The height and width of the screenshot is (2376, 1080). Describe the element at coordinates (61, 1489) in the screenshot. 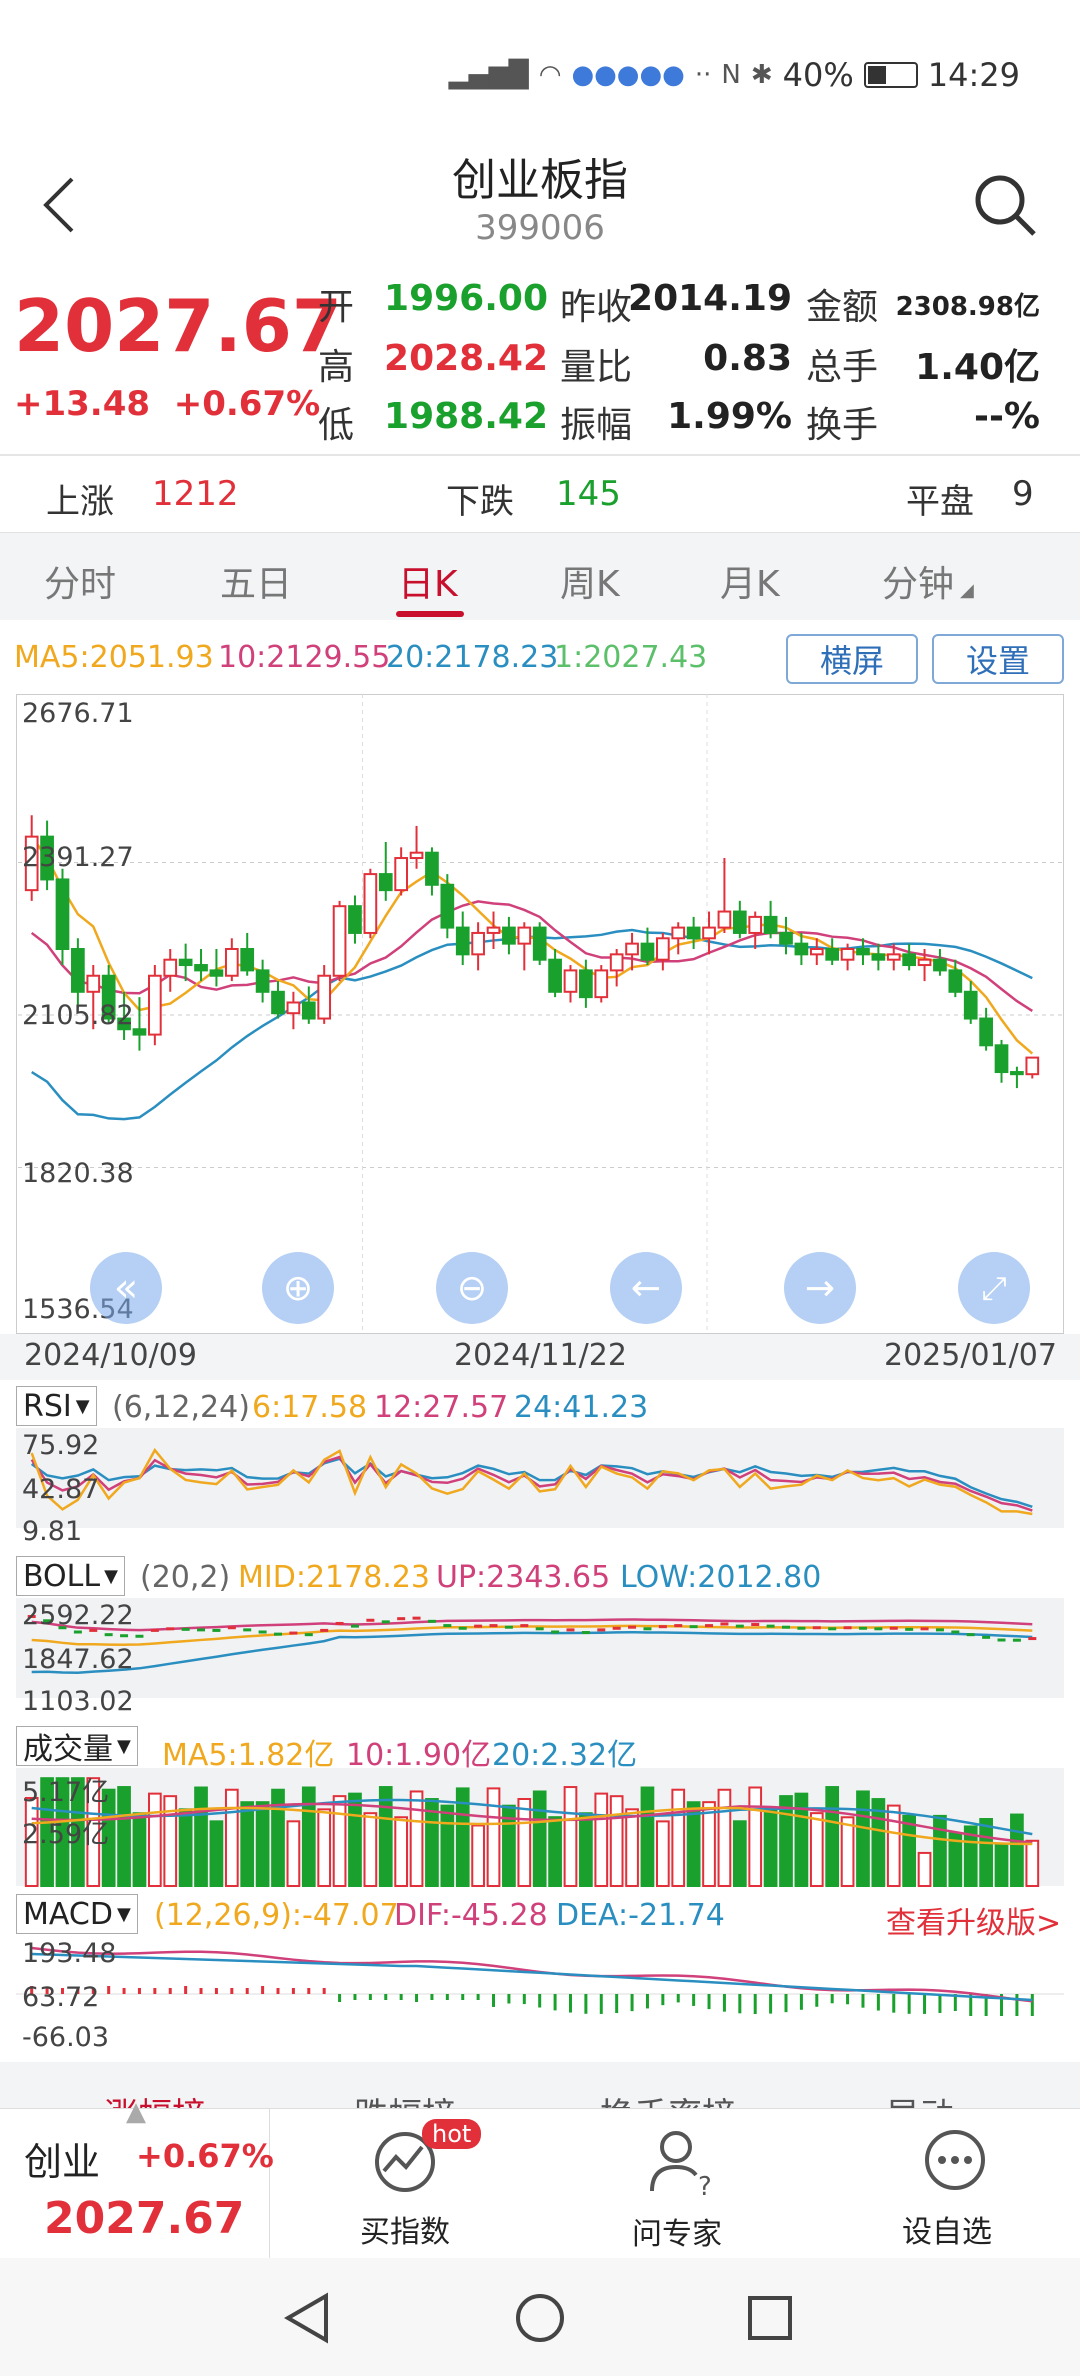

I see `rsi-y-label: 42.87` at that location.